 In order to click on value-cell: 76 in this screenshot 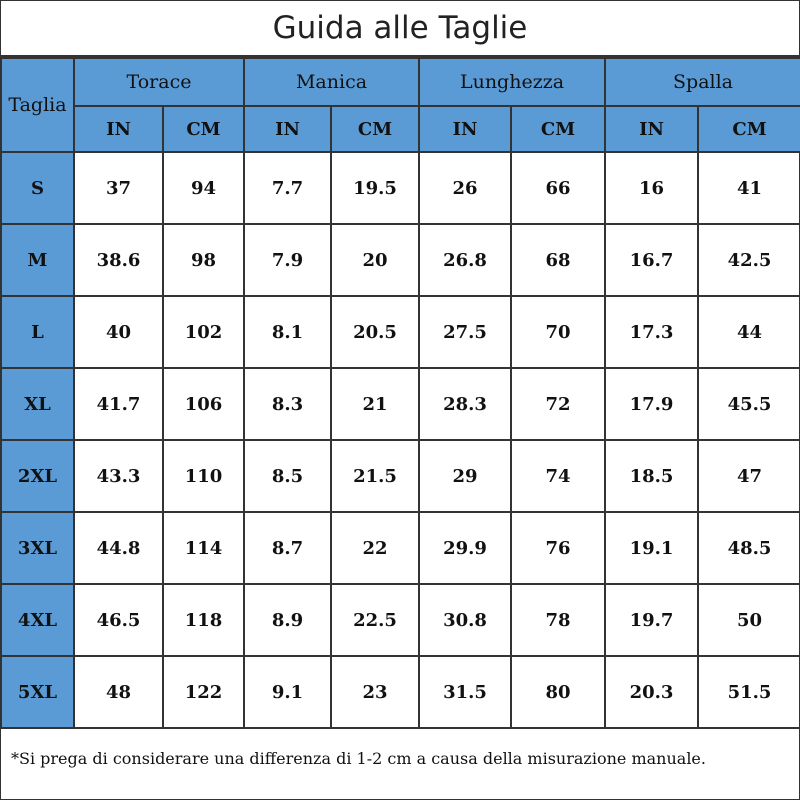, I will do `click(558, 548)`.